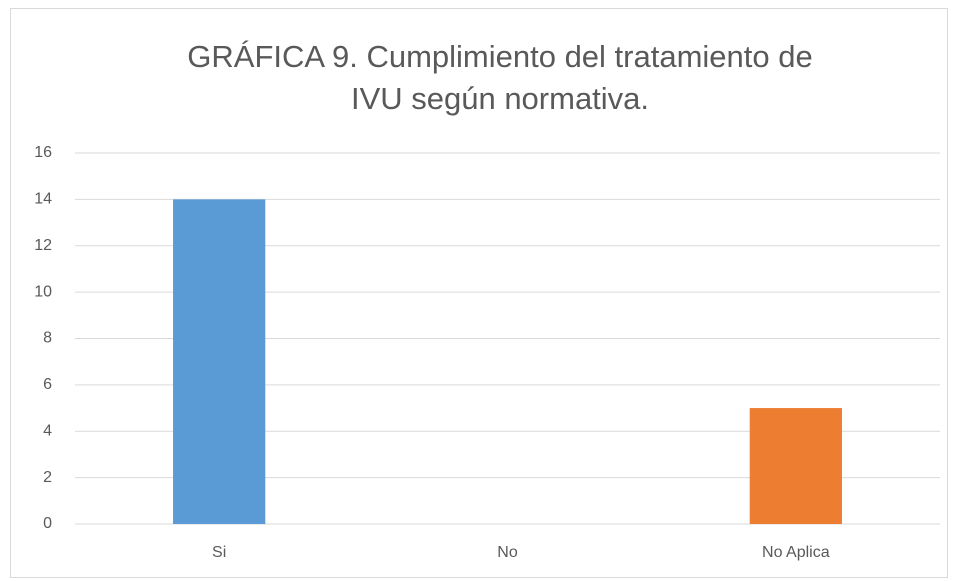 This screenshot has width=960, height=581. What do you see at coordinates (219, 552) in the screenshot?
I see `x-tick-label: Si` at bounding box center [219, 552].